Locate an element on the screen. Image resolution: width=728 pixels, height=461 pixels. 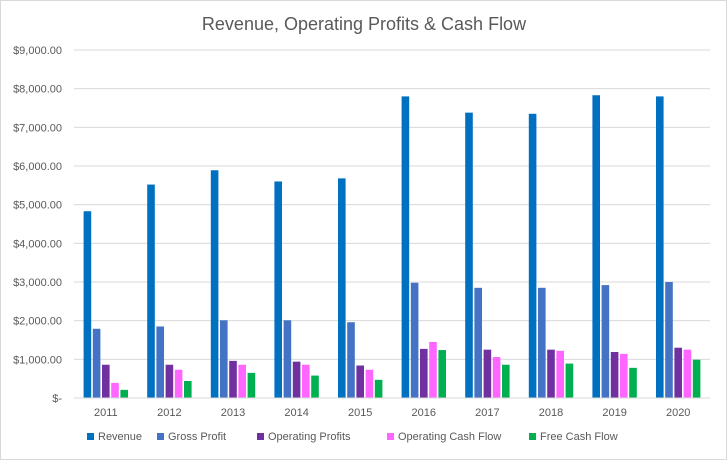
y-tick-label: $2,000.00 is located at coordinates (37, 322).